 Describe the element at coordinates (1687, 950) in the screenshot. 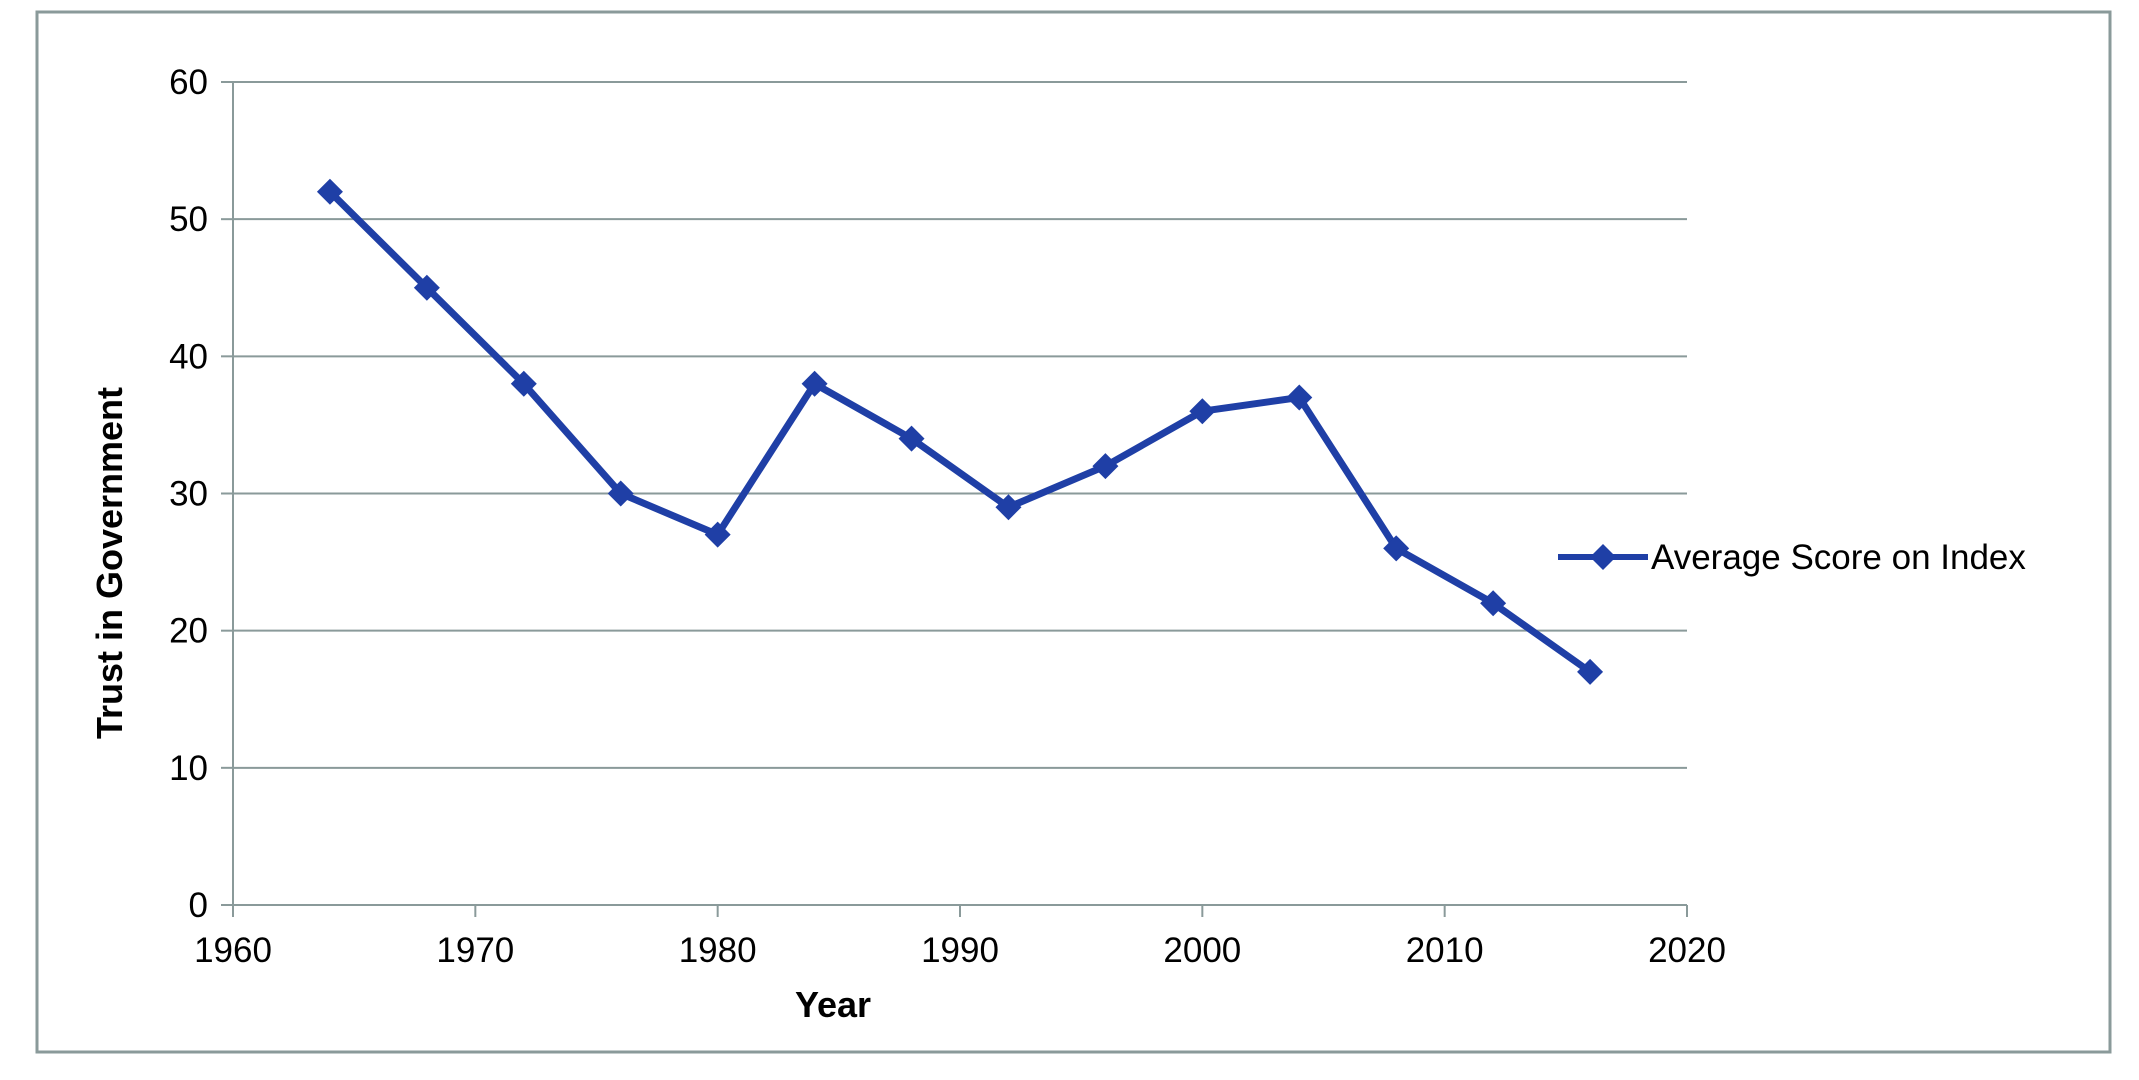

I see `x-tick-label: 2020` at that location.